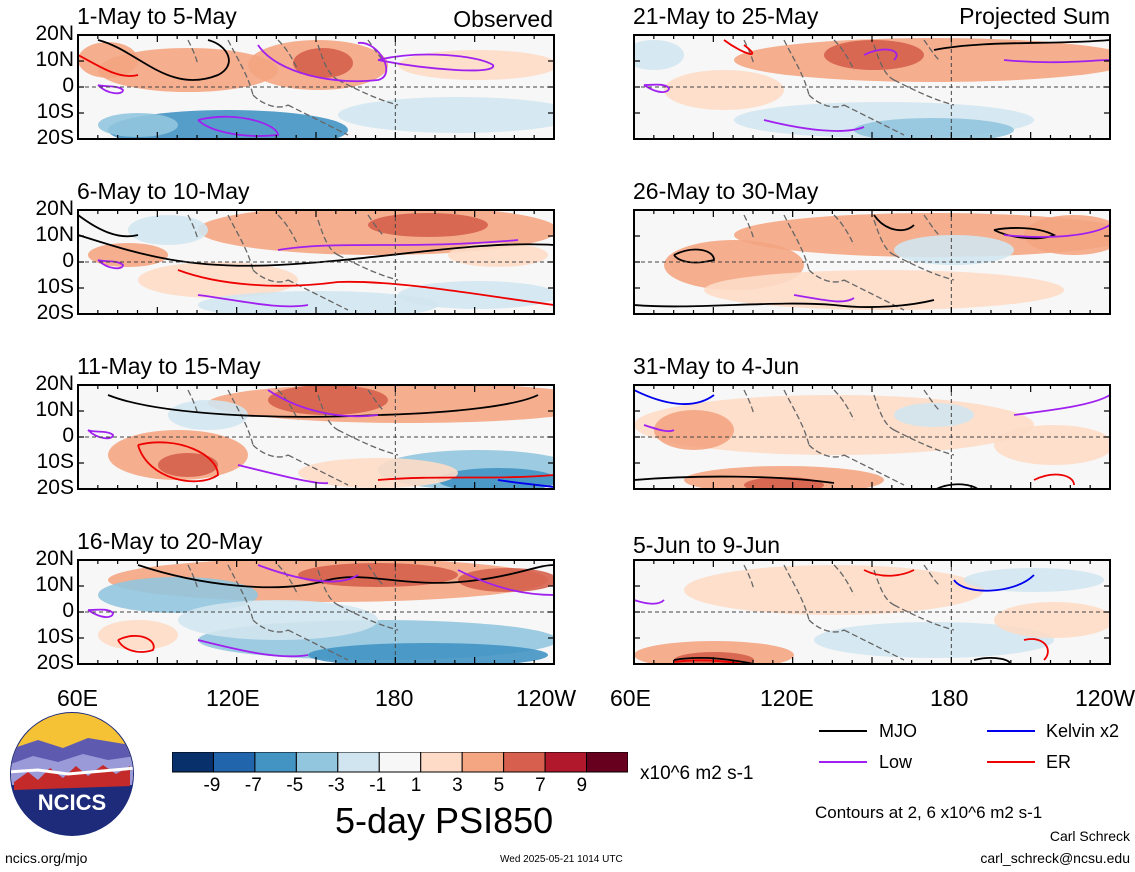 This screenshot has width=1135, height=872. Describe the element at coordinates (546, 698) in the screenshot. I see `lon-label-120w-left: 120W` at that location.